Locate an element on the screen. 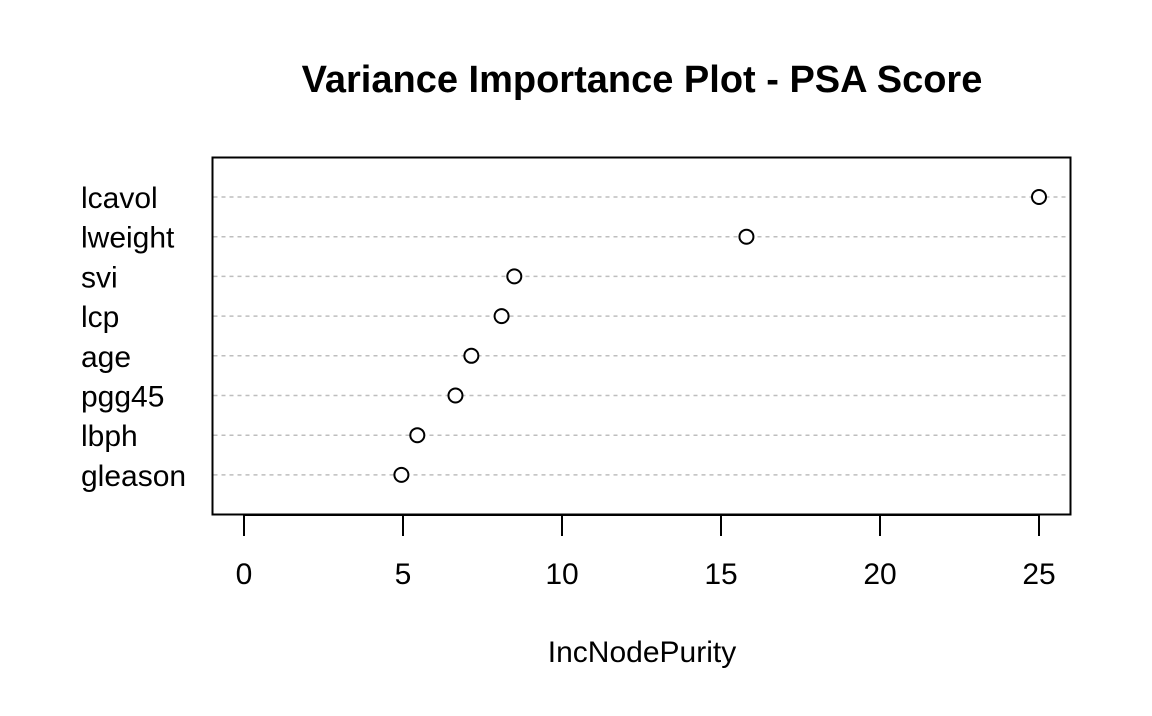  x-axis-ticks: 0 5 10 15 20 25 is located at coordinates (646, 553).